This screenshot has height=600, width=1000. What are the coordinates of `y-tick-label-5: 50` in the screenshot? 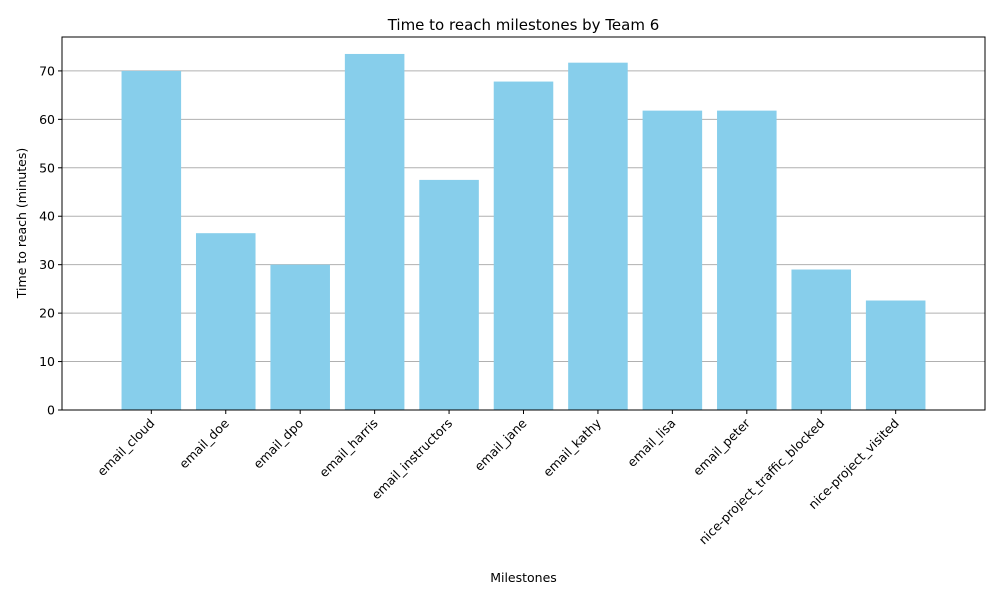 It's located at (47, 167).